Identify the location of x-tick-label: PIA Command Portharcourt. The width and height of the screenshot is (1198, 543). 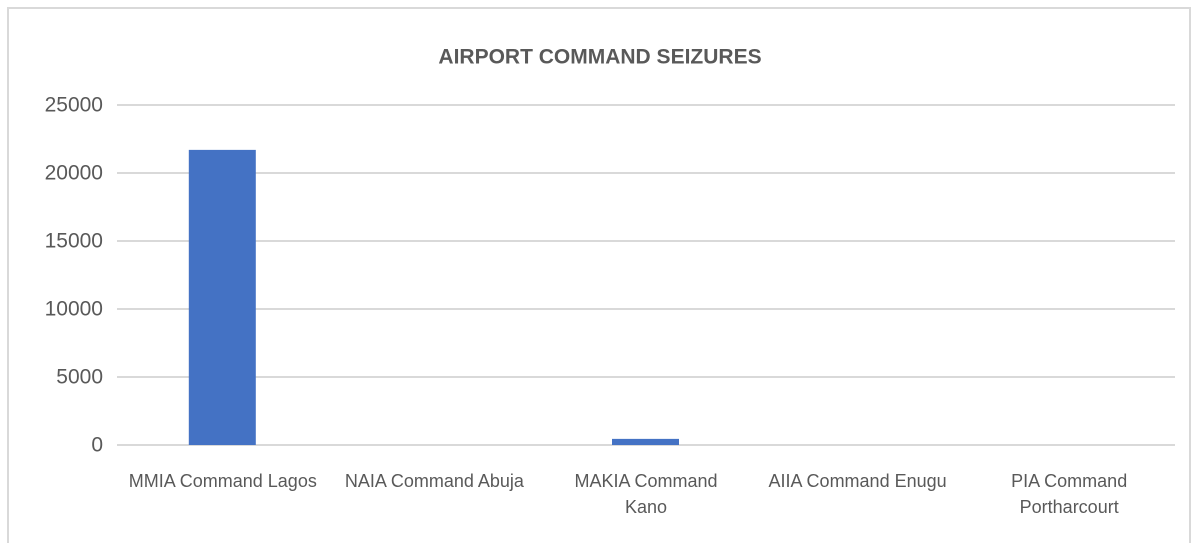
(1069, 494).